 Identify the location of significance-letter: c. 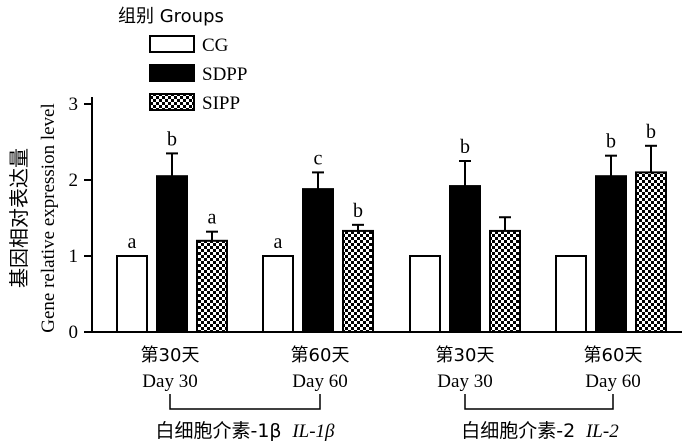
(318, 158).